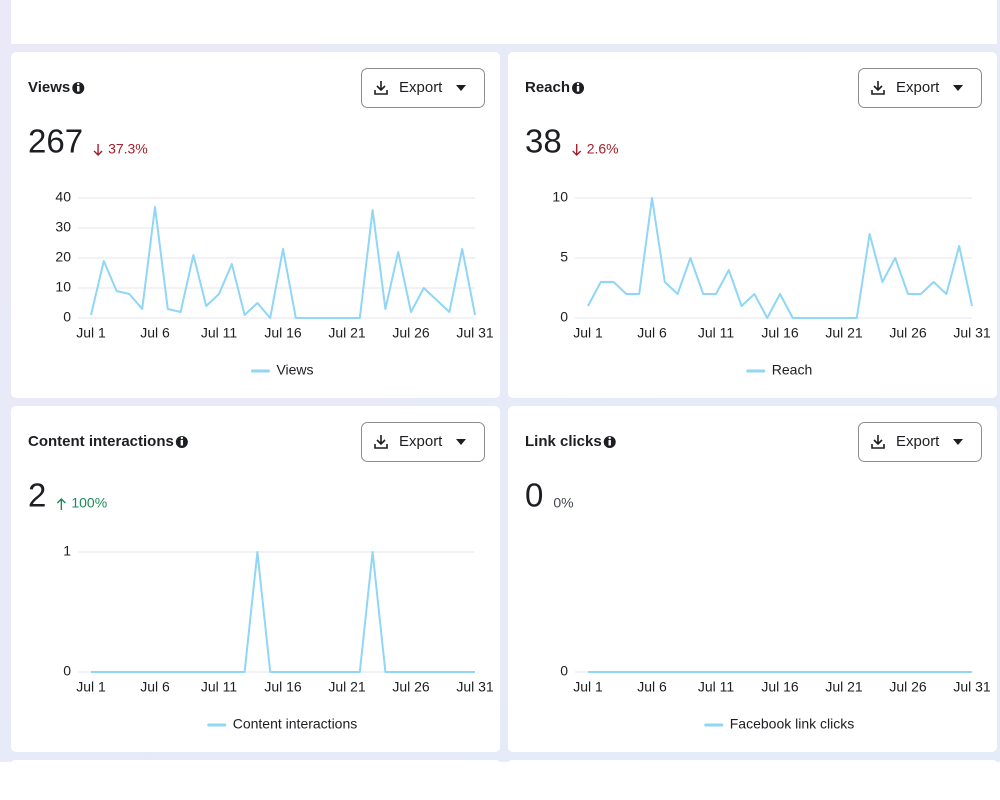 Image resolution: width=1000 pixels, height=800 pixels. I want to click on y-tick-label: 40, so click(63, 197).